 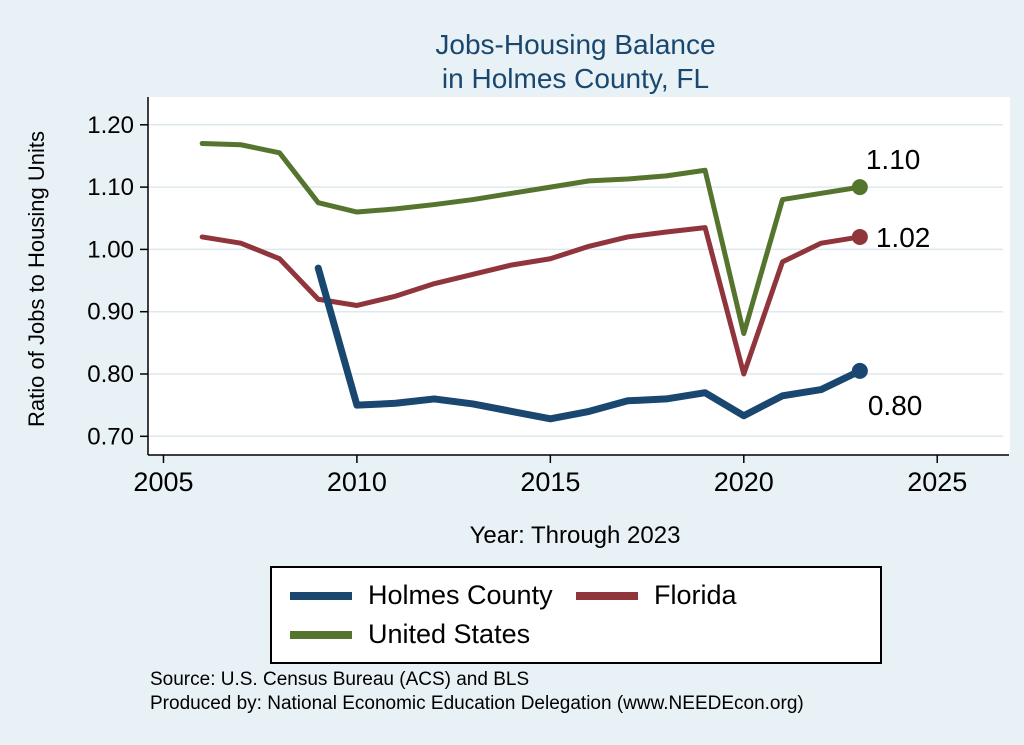 I want to click on series-end-marker-florida, so click(x=859, y=236).